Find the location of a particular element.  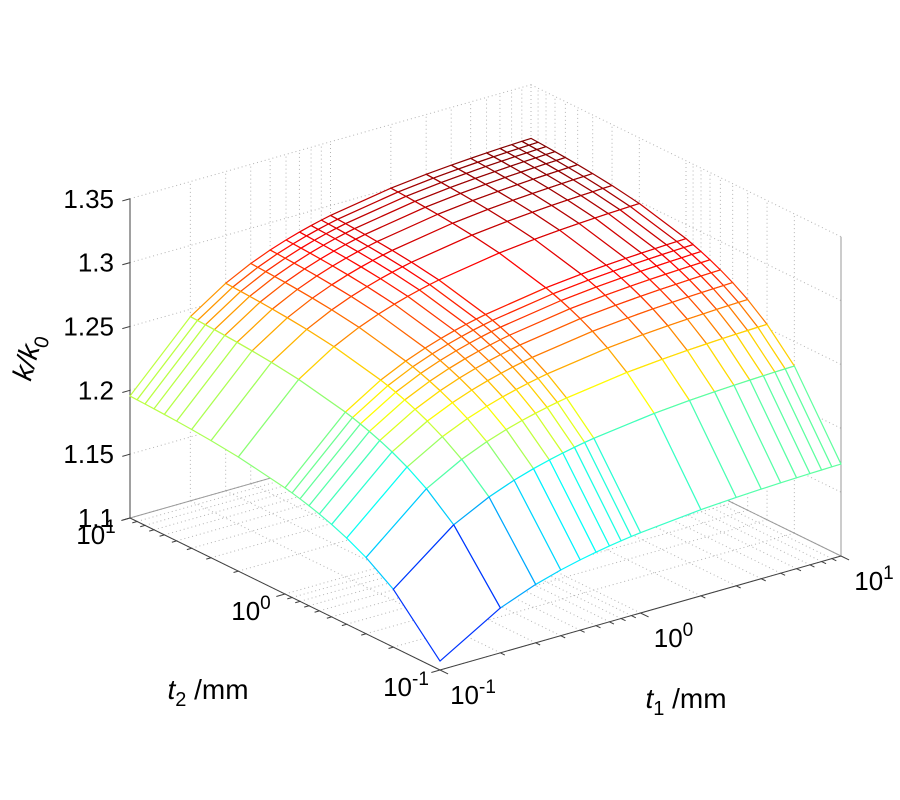

y-axis-subscript: 2 is located at coordinates (181, 700).